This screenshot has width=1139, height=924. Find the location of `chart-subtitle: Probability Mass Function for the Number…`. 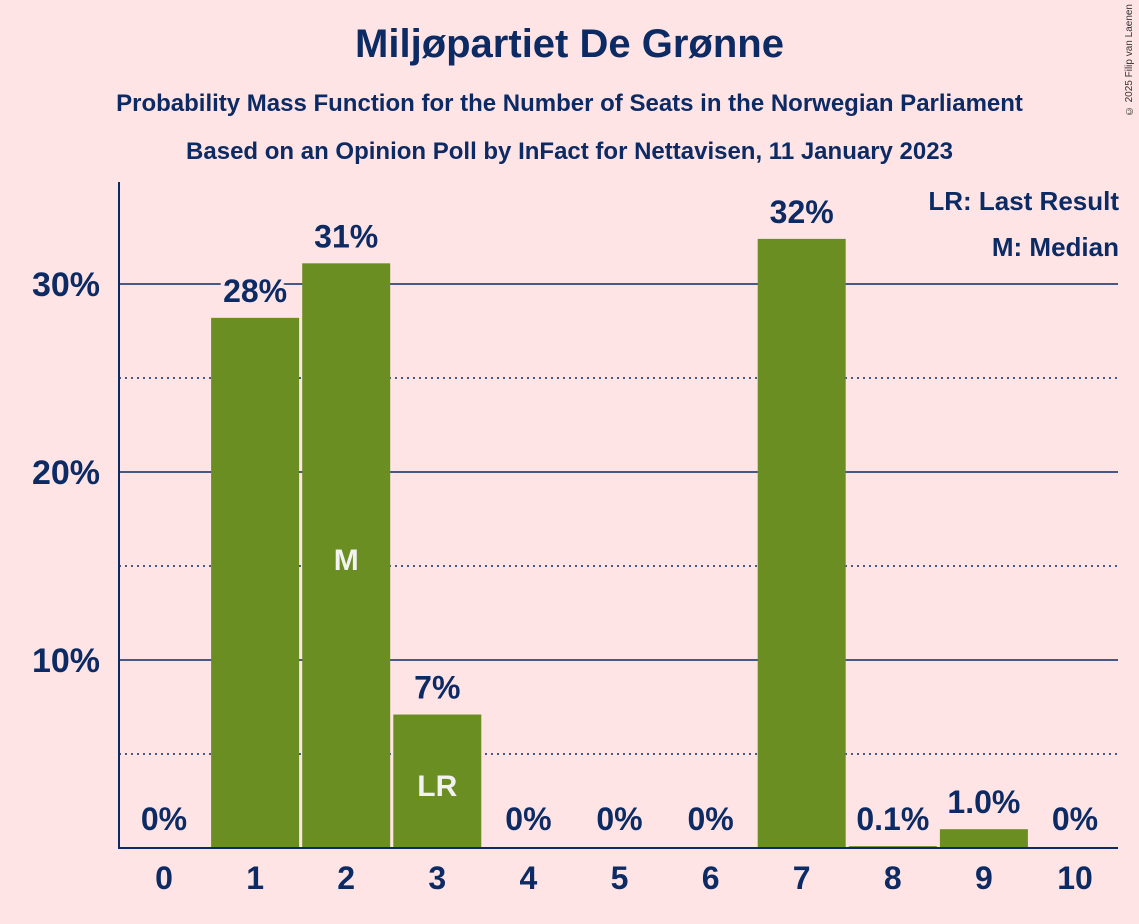

chart-subtitle: Probability Mass Function for the Number… is located at coordinates (569, 103).